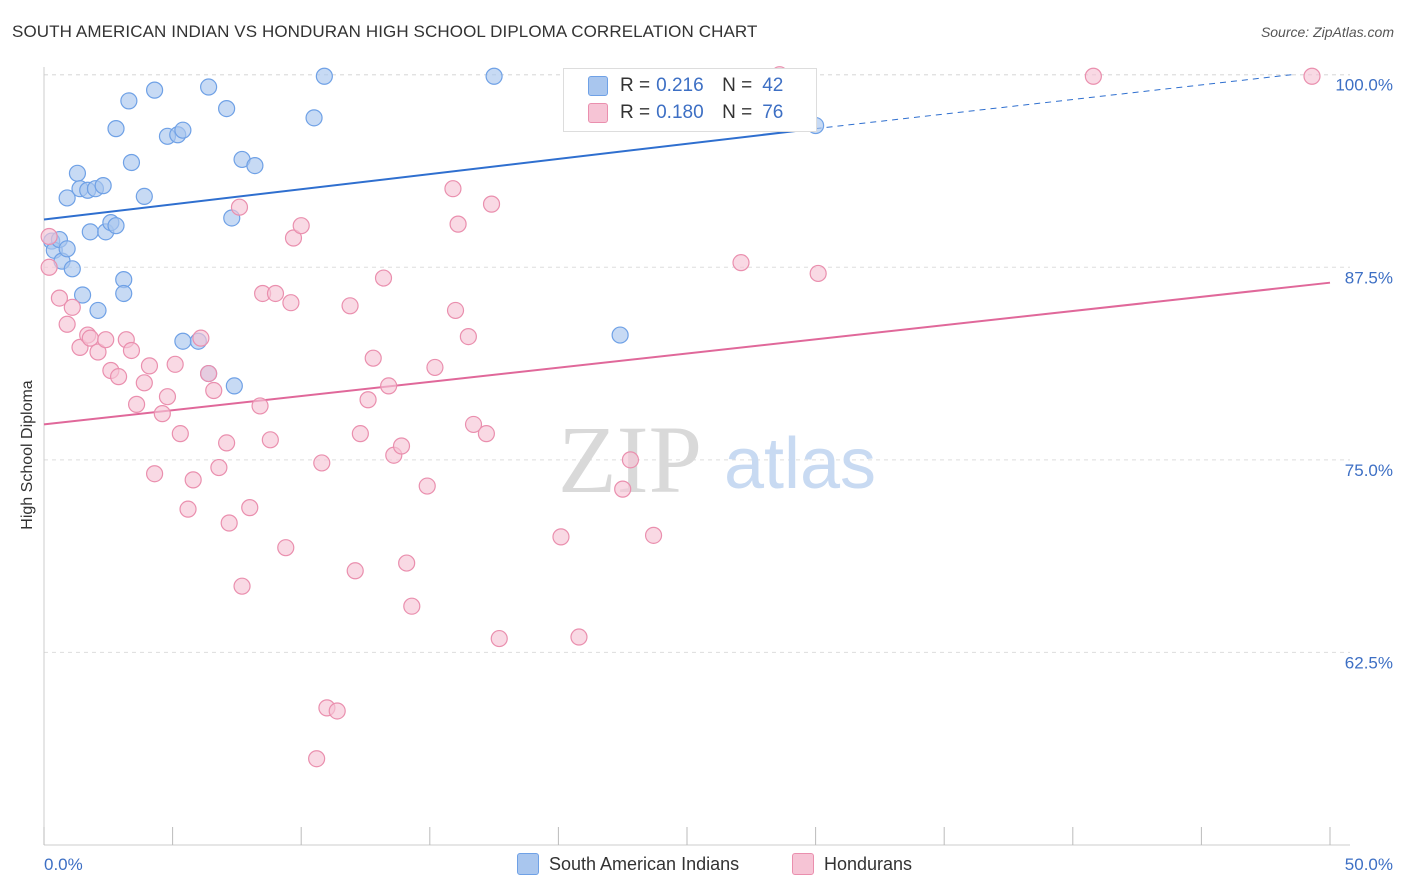  I want to click on legend-item-south-american-indians: South American Indians, so click(628, 864).